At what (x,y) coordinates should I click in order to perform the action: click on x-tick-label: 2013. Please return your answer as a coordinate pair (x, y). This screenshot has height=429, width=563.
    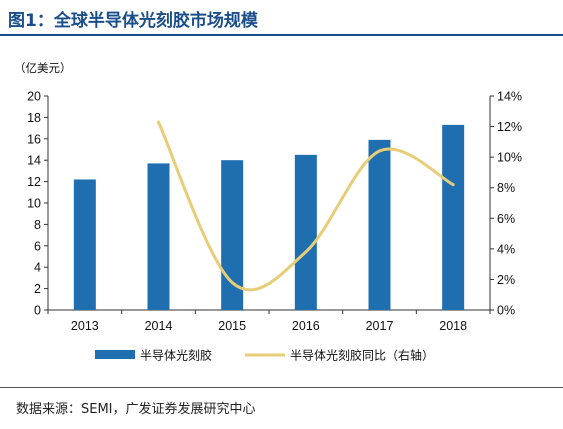
    Looking at the image, I should click on (85, 326).